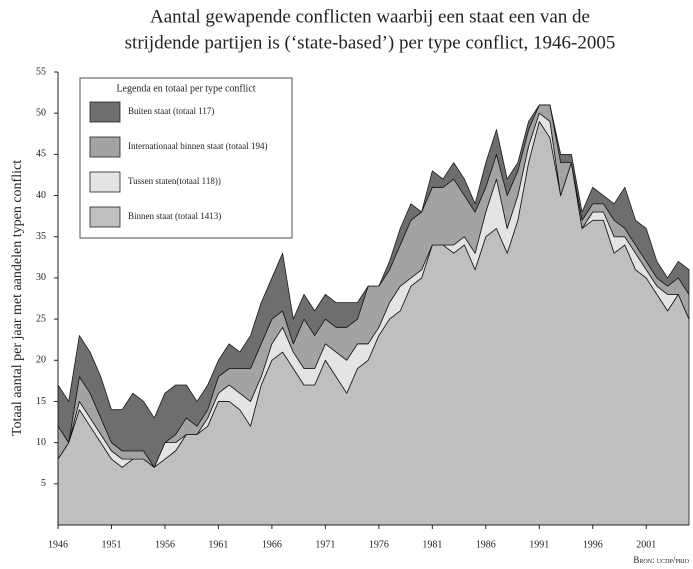  Describe the element at coordinates (41, 195) in the screenshot. I see `y-tick-label: 40` at that location.